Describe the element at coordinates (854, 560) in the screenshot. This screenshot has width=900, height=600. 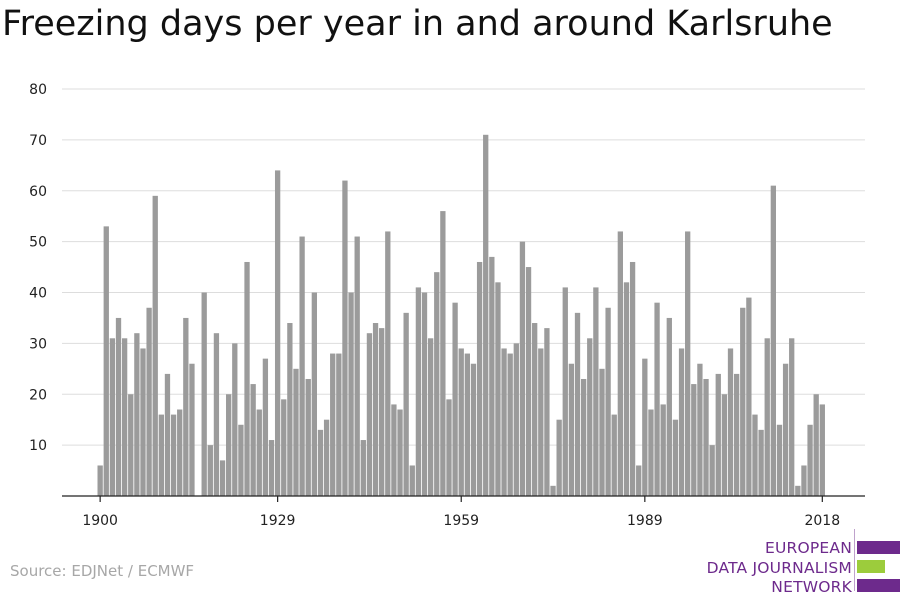
I see `logo-divider` at that location.